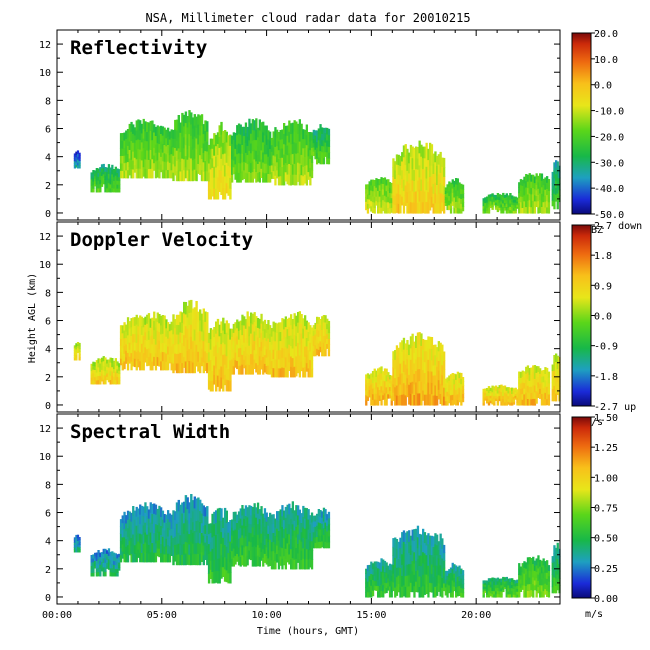 The image size is (650, 650). What do you see at coordinates (419, 561) in the screenshot?
I see `cloud-region` at bounding box center [419, 561].